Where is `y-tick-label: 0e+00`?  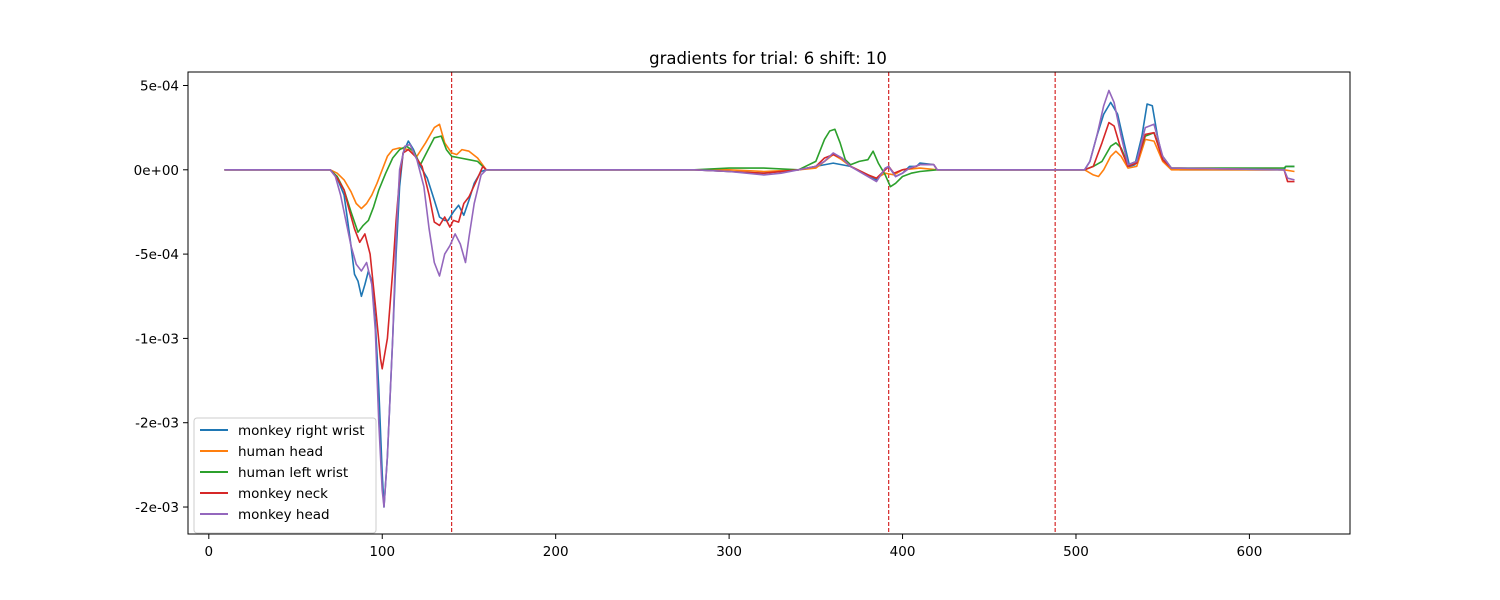 y-tick-label: 0e+00 is located at coordinates (156, 171).